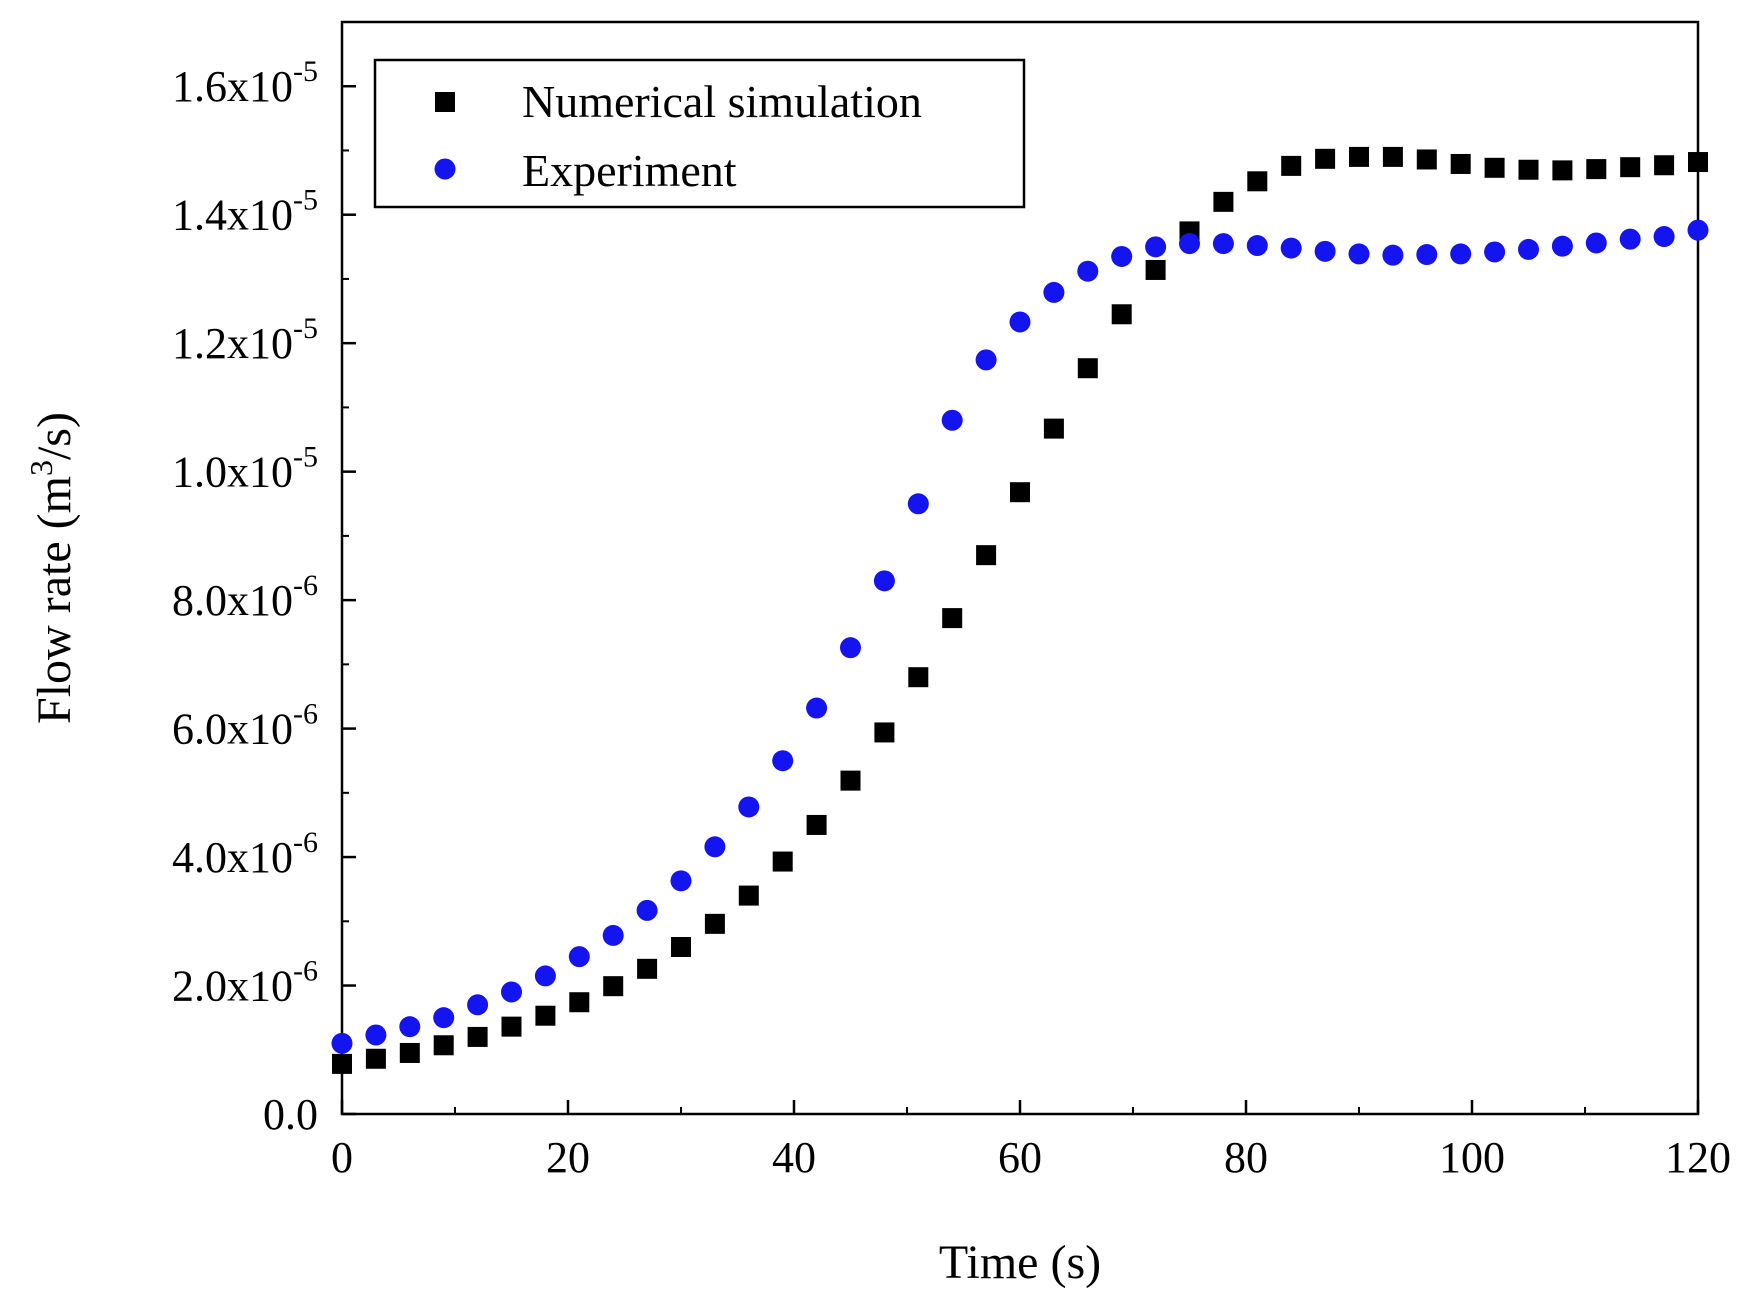  I want to click on legend-label-experiment: Experiment, so click(629, 170).